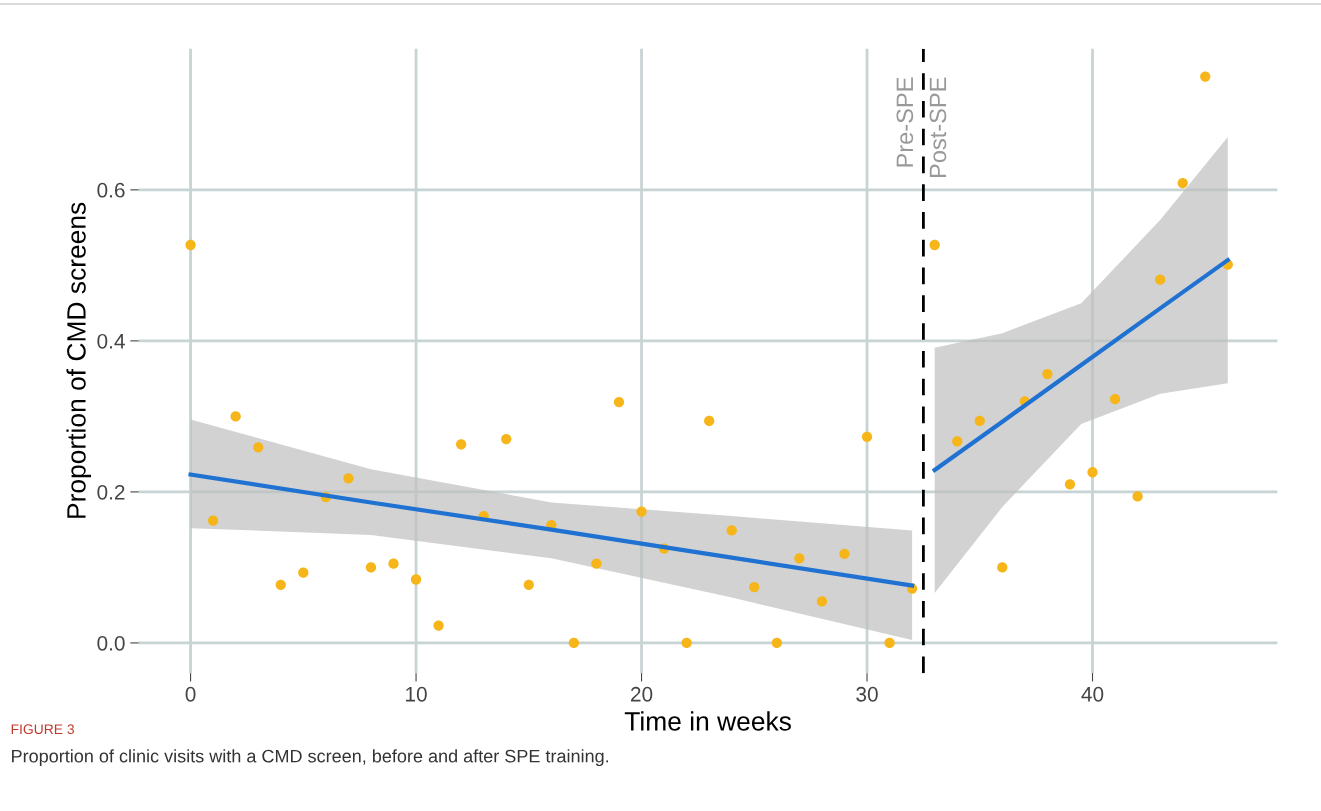 This screenshot has height=811, width=1321. Describe the element at coordinates (642, 694) in the screenshot. I see `x-tick-label: 20` at that location.